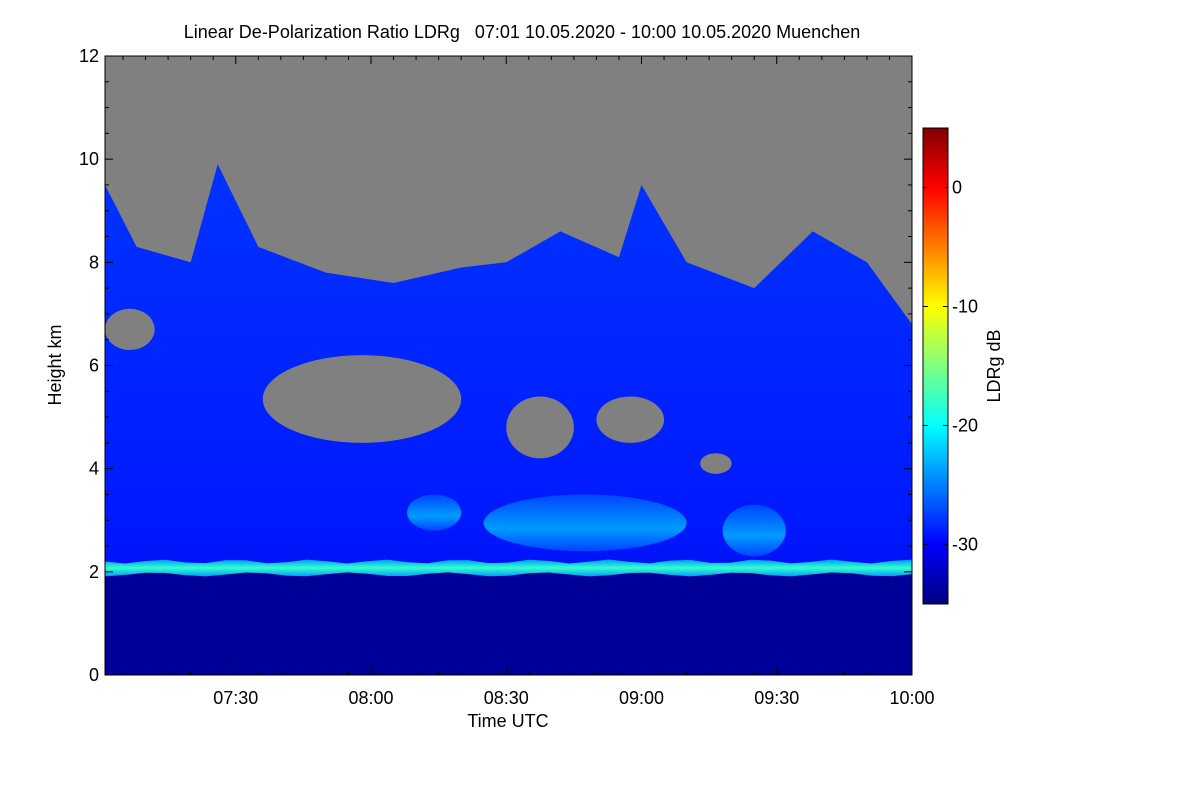 The width and height of the screenshot is (1200, 800). Describe the element at coordinates (94, 572) in the screenshot. I see `y-tick-label: 2` at that location.